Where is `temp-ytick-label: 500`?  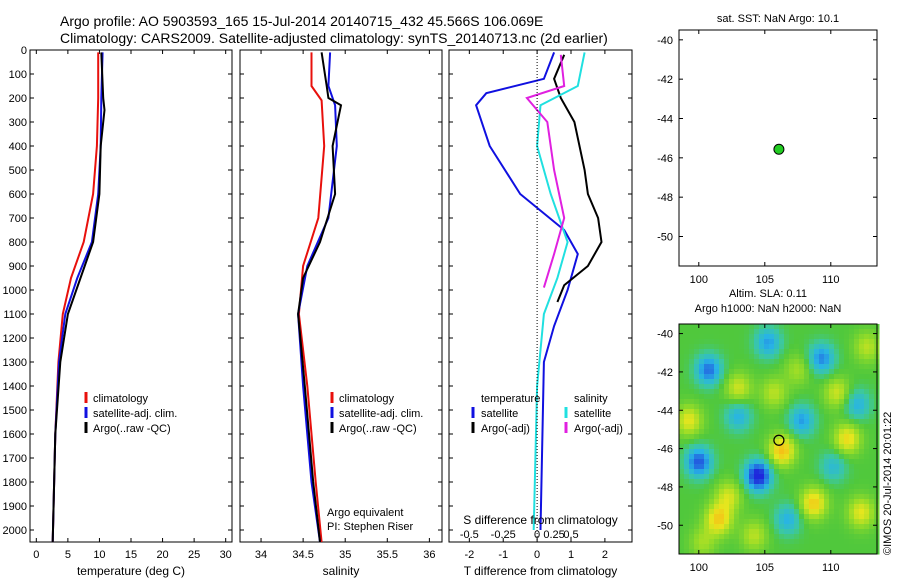 temp-ytick-label: 500 is located at coordinates (18, 171).